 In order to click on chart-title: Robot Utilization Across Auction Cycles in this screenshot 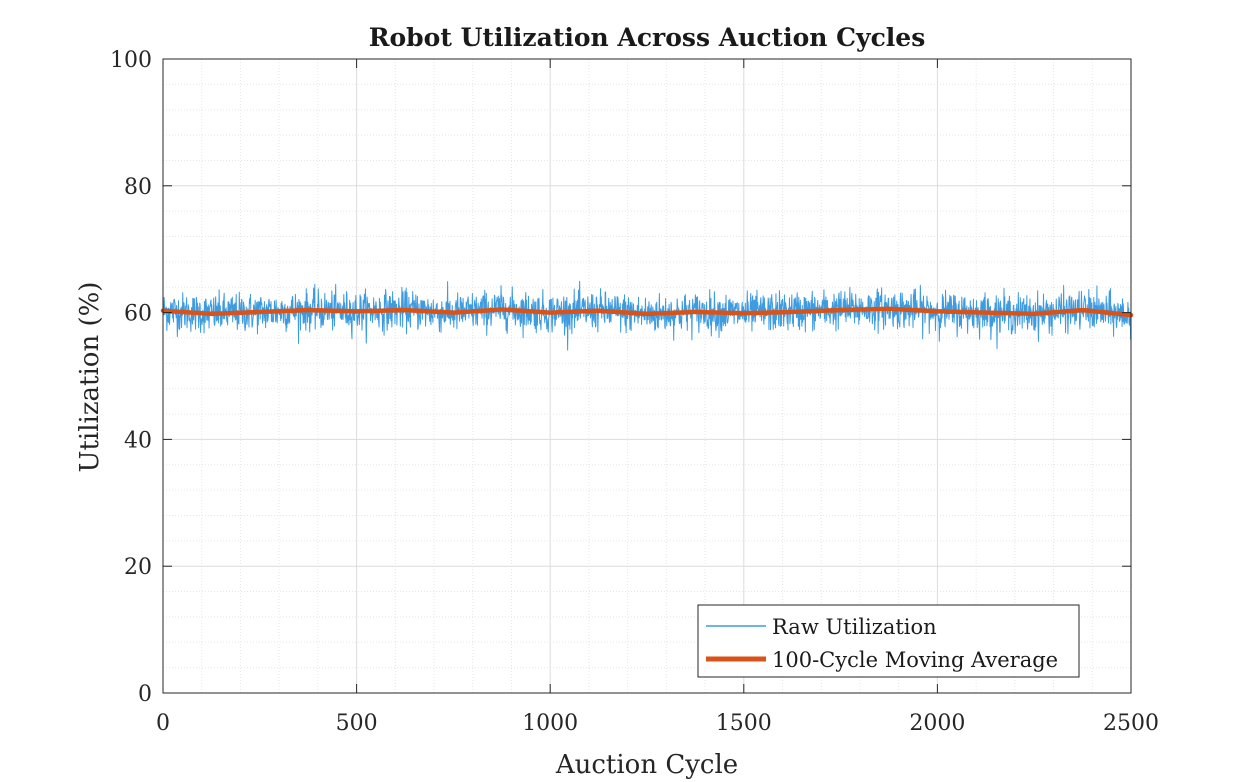, I will do `click(647, 37)`.